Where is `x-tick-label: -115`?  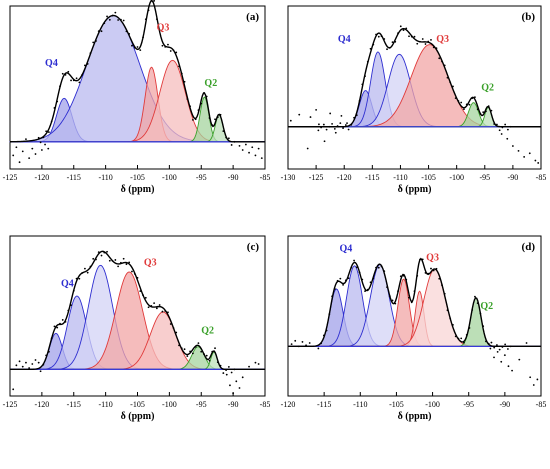
x-tick-label: -115 is located at coordinates (372, 177).